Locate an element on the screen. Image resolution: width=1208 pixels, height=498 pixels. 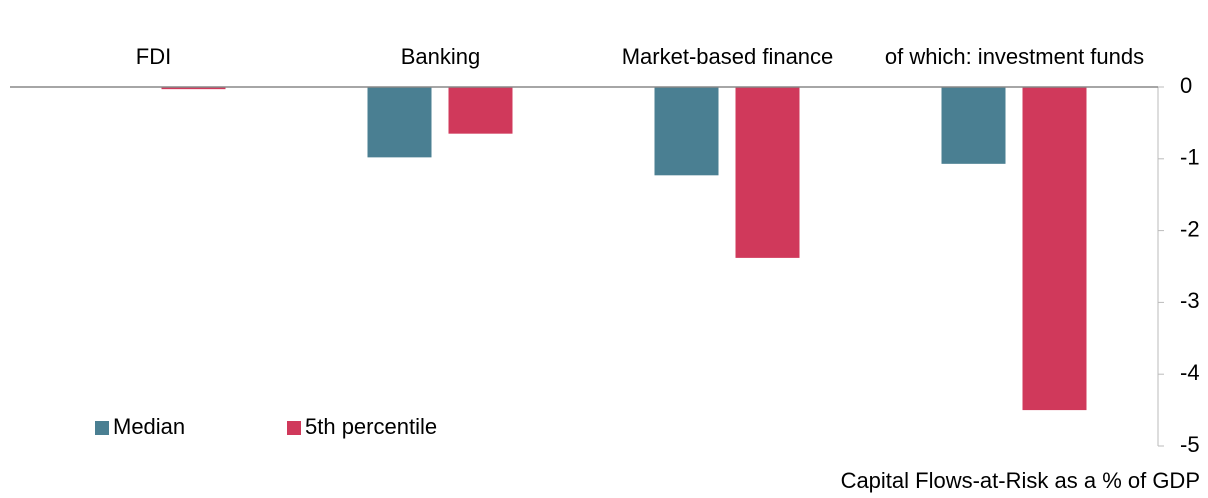
x-tick-label: of which: investment funds is located at coordinates (1014, 56).